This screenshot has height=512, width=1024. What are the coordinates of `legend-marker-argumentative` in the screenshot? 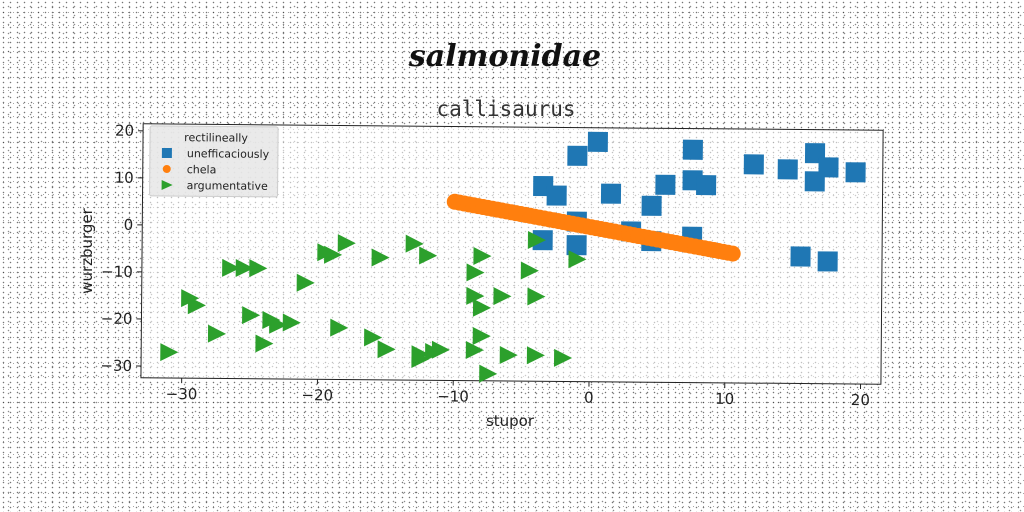 It's located at (167, 184).